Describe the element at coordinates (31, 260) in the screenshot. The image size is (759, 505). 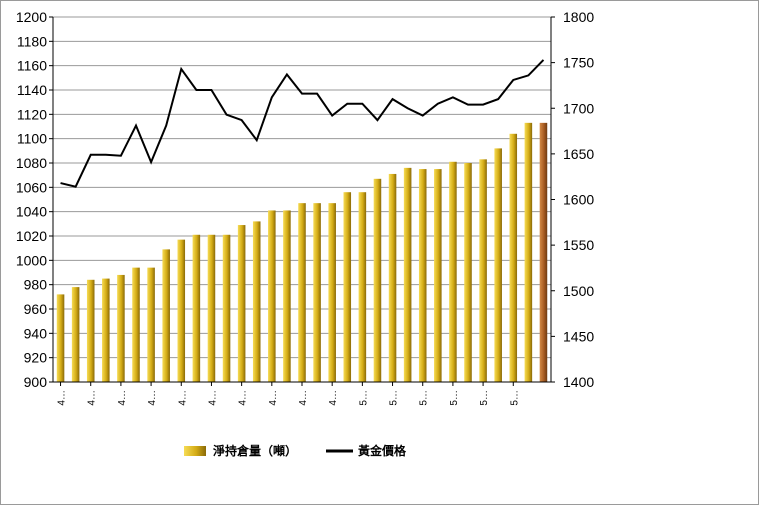
I see `left-tick-label: 1000` at that location.